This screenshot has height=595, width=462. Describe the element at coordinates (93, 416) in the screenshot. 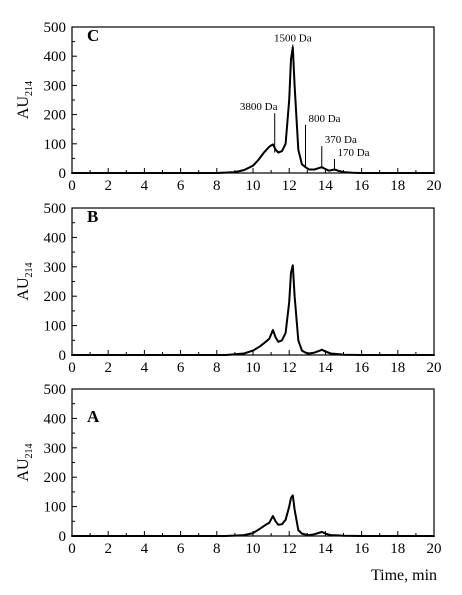

I see `panel-label-a: A` at that location.